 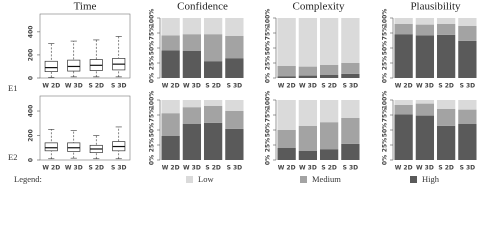 I want to click on chart-title: Time, so click(x=85, y=7).